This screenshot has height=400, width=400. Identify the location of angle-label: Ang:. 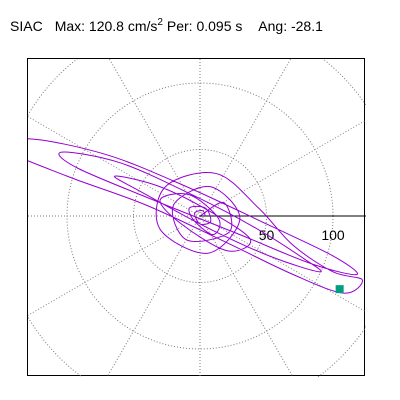
(273, 26).